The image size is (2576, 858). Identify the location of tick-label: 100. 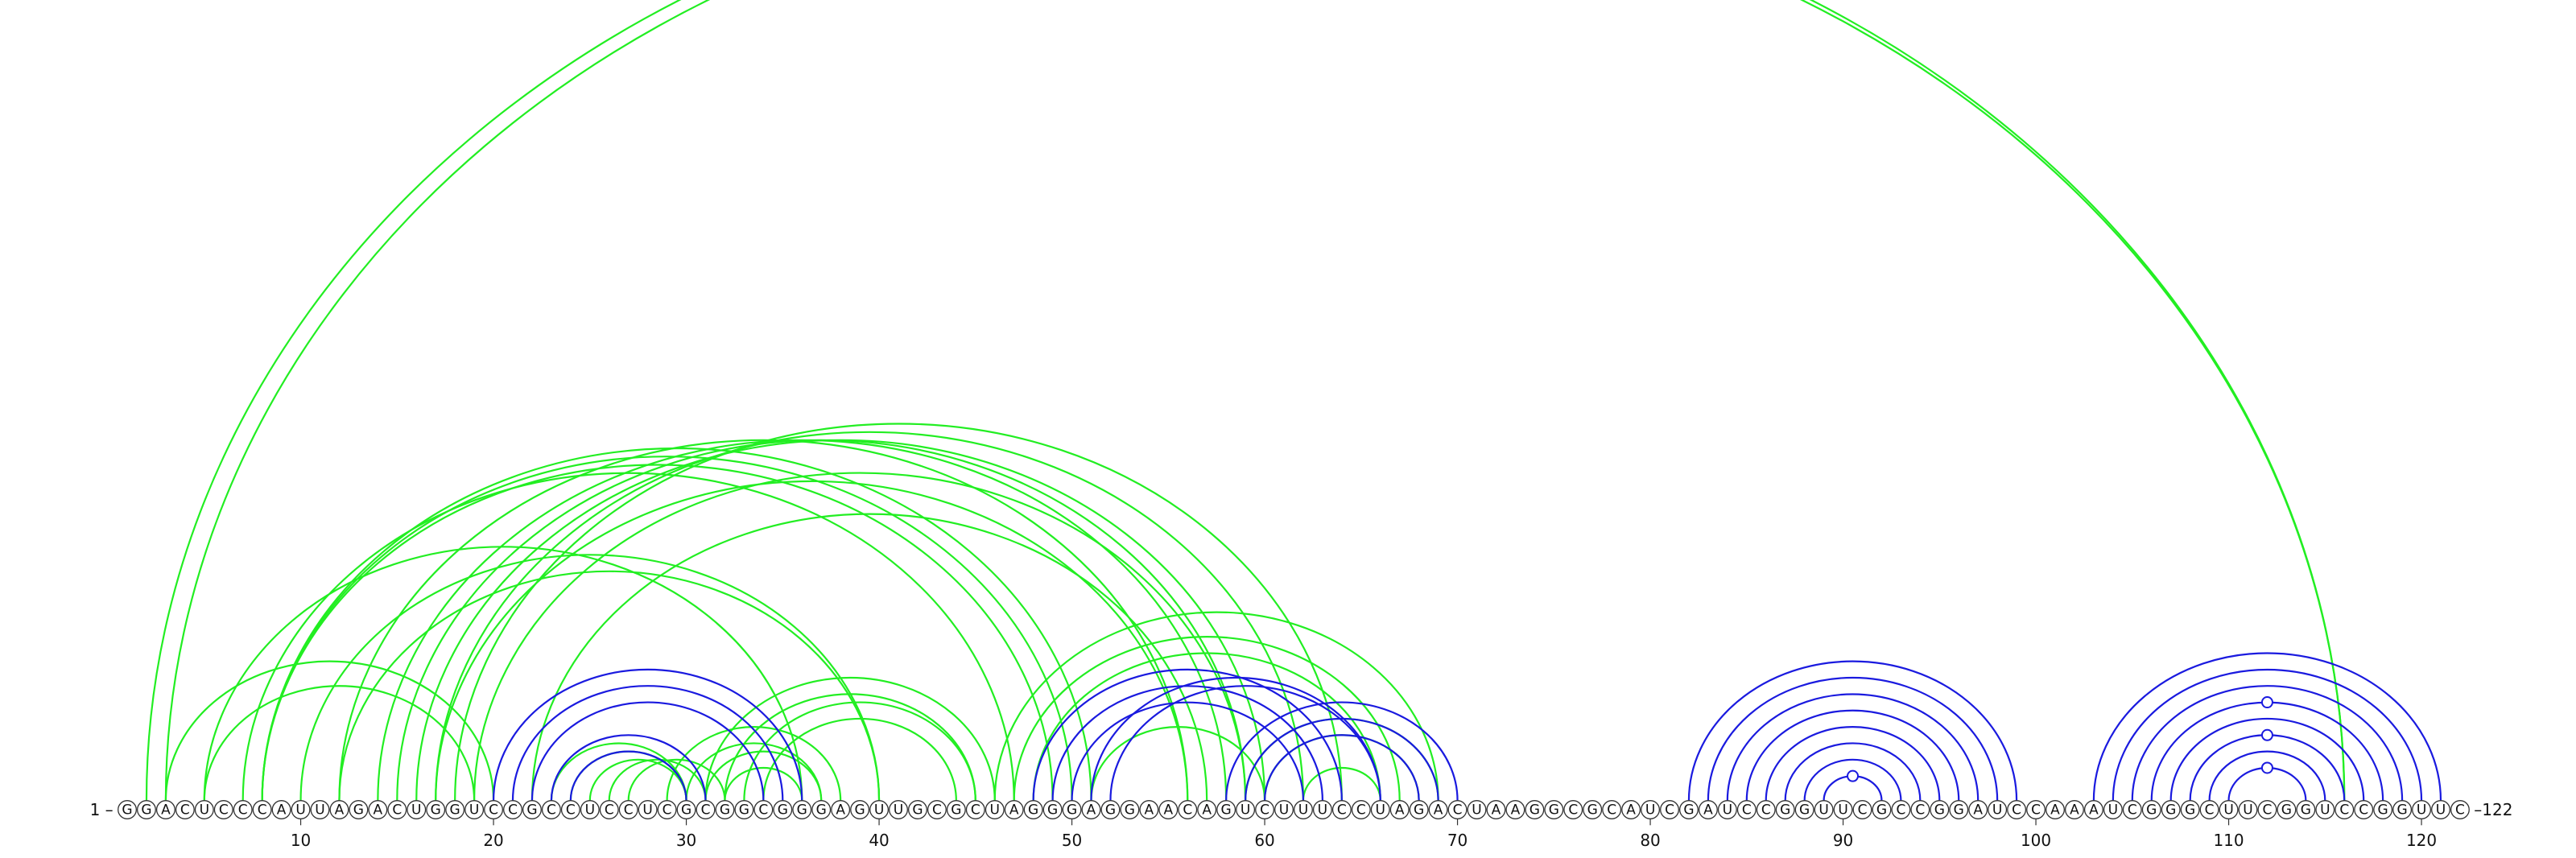
(2036, 840).